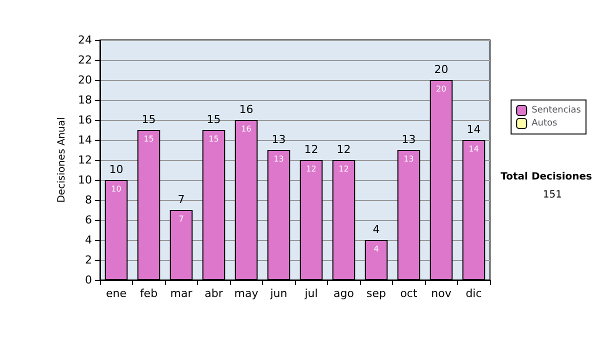 The height and width of the screenshot is (340, 600). What do you see at coordinates (88, 220) in the screenshot?
I see `y-tick-label: 6` at bounding box center [88, 220].